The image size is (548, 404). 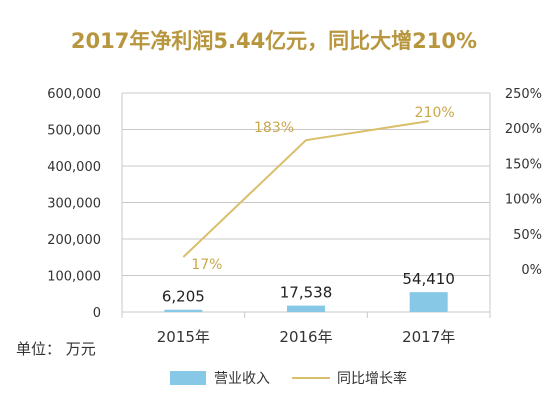 What do you see at coordinates (305, 337) in the screenshot?
I see `category-label: 2016年` at bounding box center [305, 337].